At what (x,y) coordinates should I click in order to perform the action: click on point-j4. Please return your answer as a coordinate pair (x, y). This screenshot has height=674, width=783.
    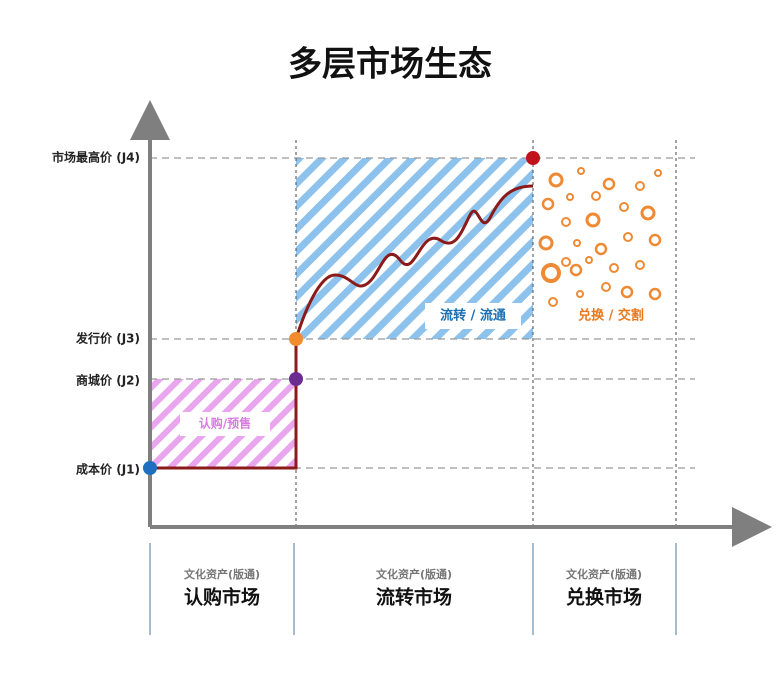
    Looking at the image, I should click on (533, 158).